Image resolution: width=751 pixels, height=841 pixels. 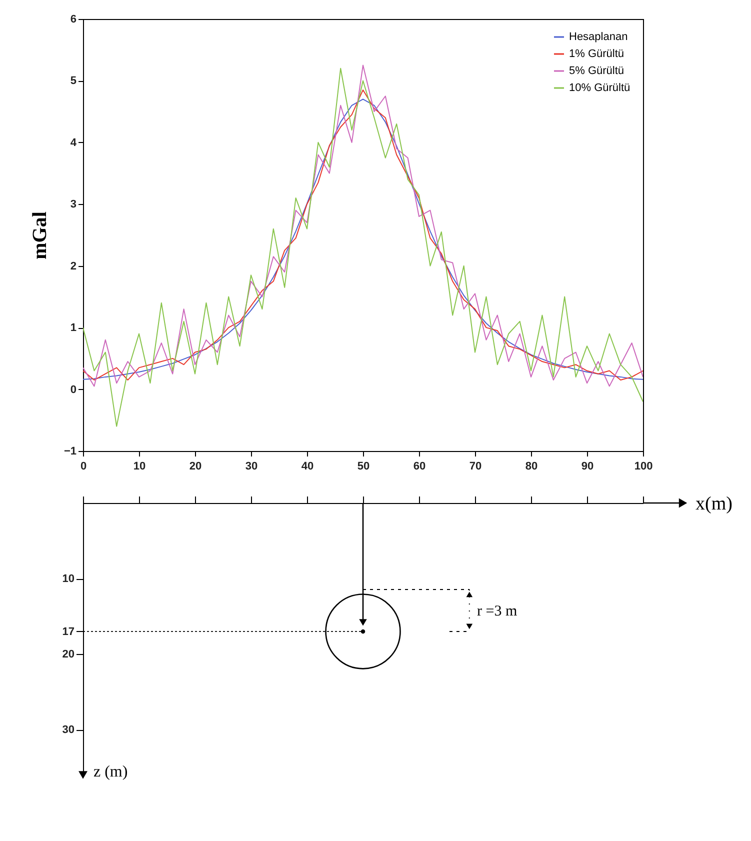 What do you see at coordinates (74, 142) in the screenshot?
I see `y-tick-label: 4` at bounding box center [74, 142].